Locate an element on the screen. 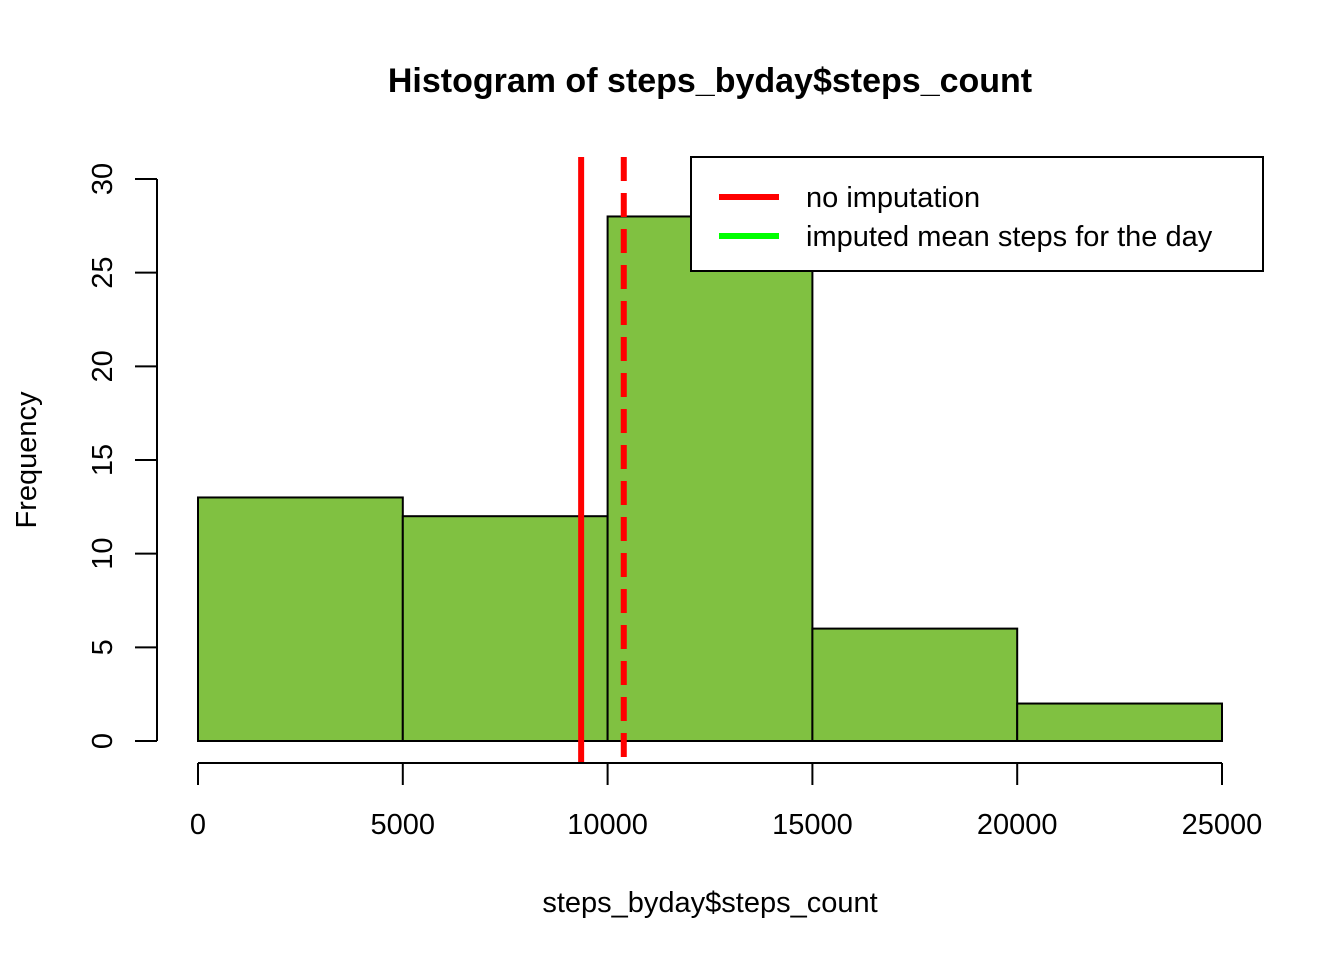  y-tick-label: 25 is located at coordinates (103, 273).